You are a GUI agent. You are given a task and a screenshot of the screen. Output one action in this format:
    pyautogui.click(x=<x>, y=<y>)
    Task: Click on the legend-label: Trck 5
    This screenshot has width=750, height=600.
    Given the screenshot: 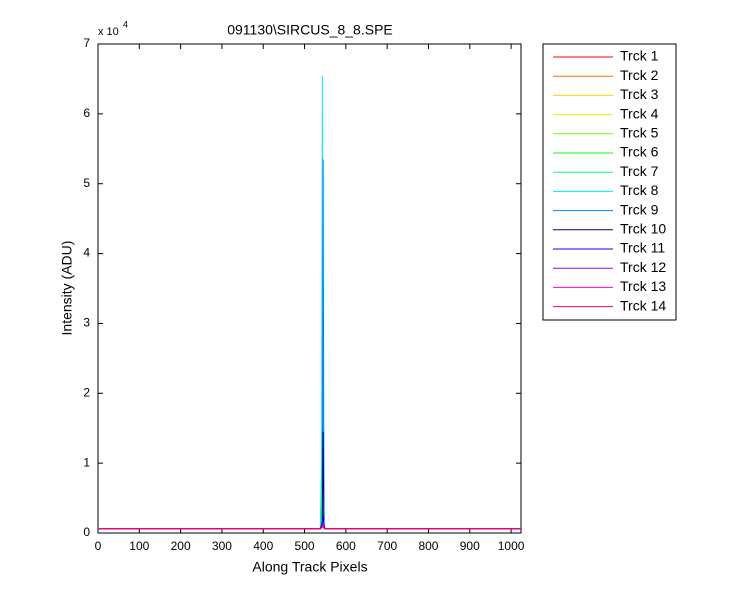 What is the action you would take?
    pyautogui.click(x=639, y=133)
    